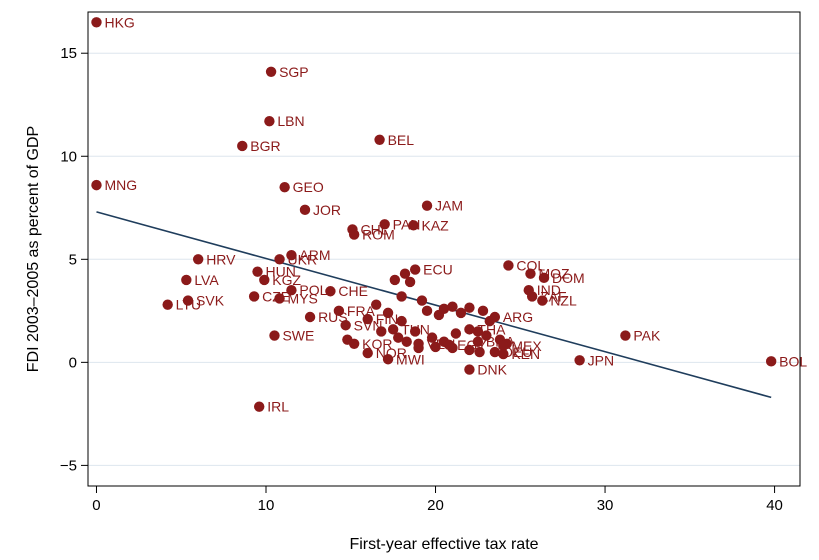 This screenshot has height=560, width=819. I want to click on data-label: BOL, so click(793, 361).